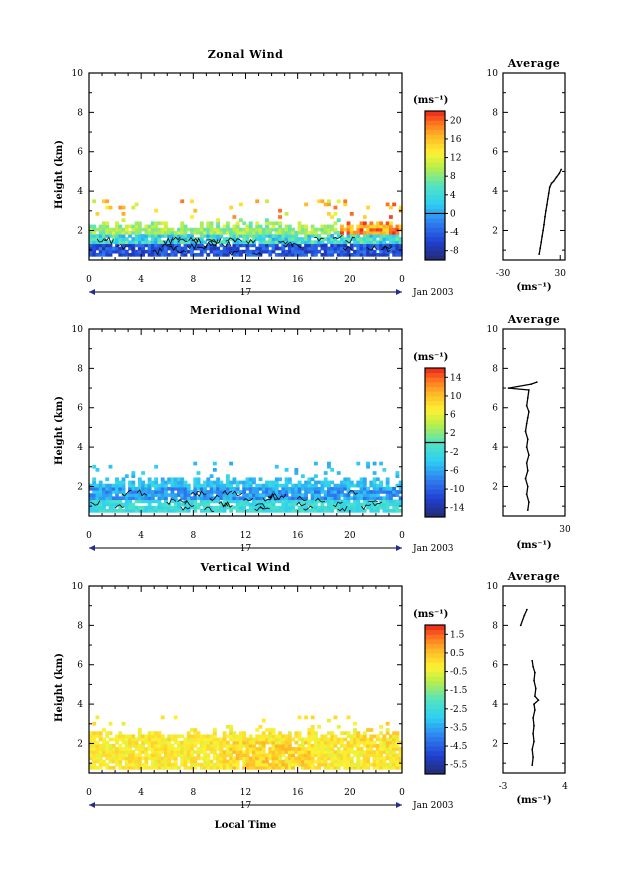 The image size is (620, 873). I want to click on arrow-head-icon, so click(92, 805).